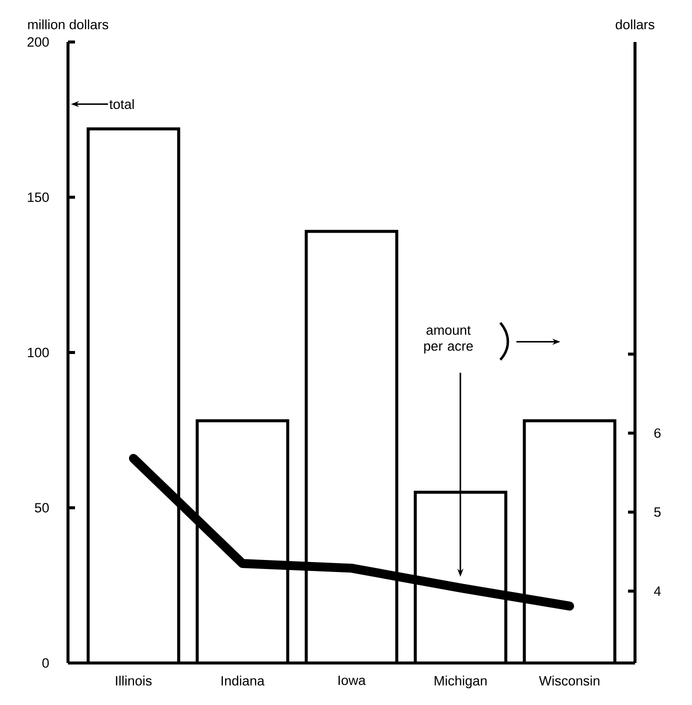 The width and height of the screenshot is (692, 705). I want to click on y-tick-label: 150, so click(38, 197).